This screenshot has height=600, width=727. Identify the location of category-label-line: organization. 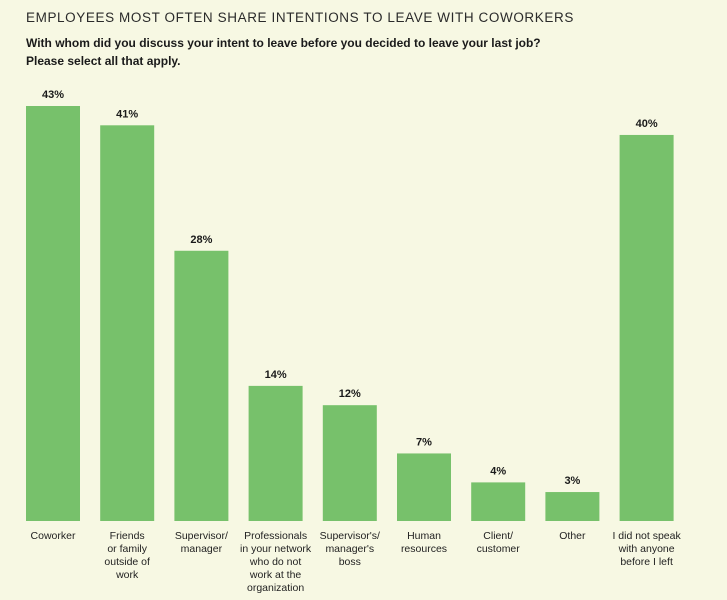
(275, 588).